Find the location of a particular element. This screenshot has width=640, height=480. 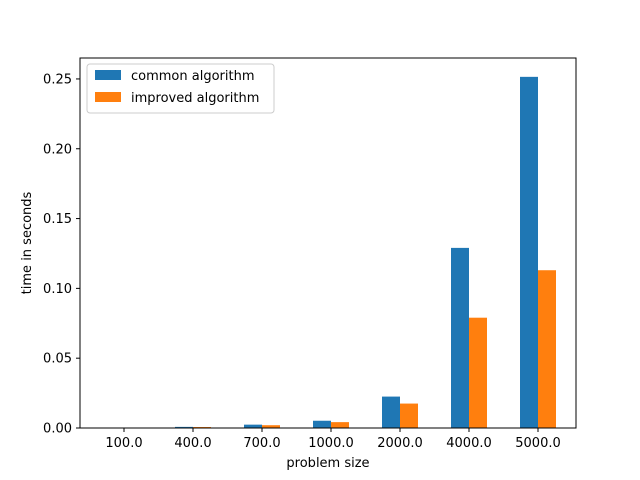

x-tick-label: 400.0 is located at coordinates (192, 443).